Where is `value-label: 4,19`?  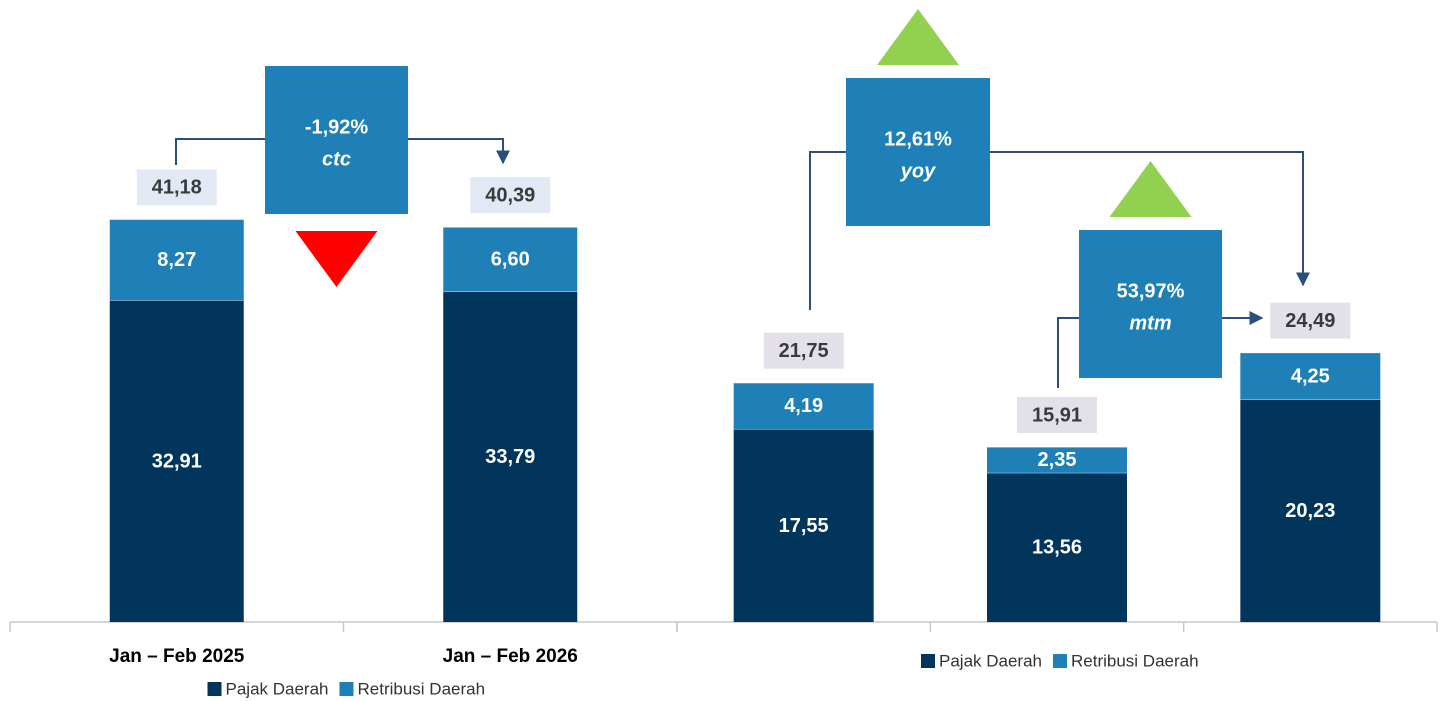 value-label: 4,19 is located at coordinates (803, 406).